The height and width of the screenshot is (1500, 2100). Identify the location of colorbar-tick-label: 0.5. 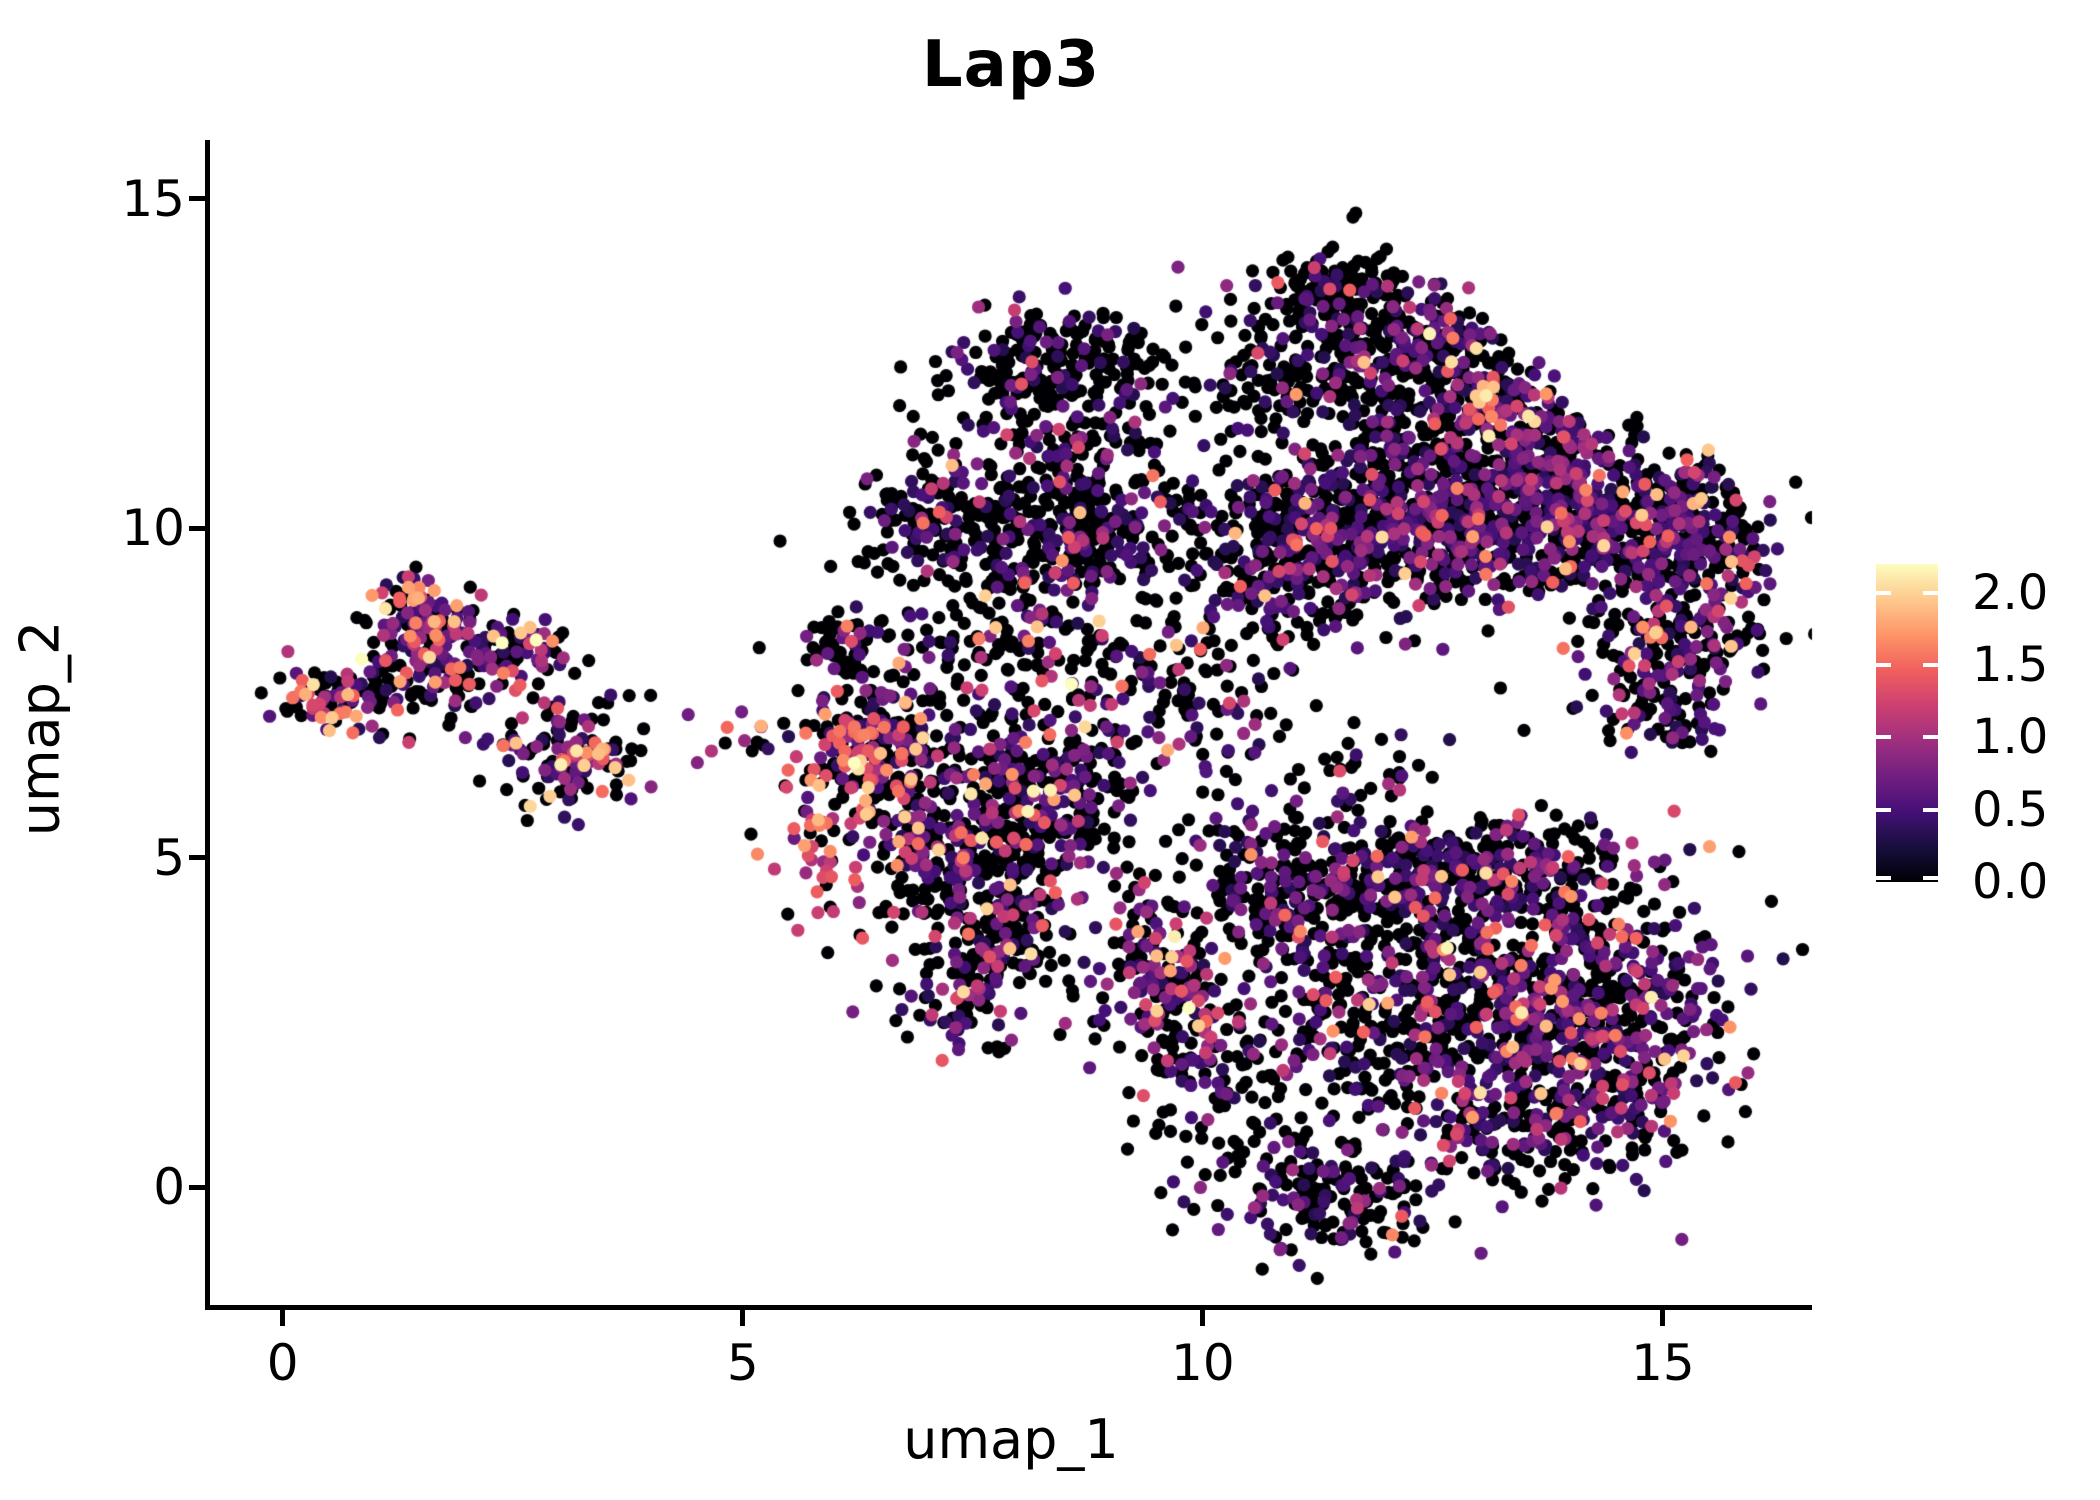
(2010, 809).